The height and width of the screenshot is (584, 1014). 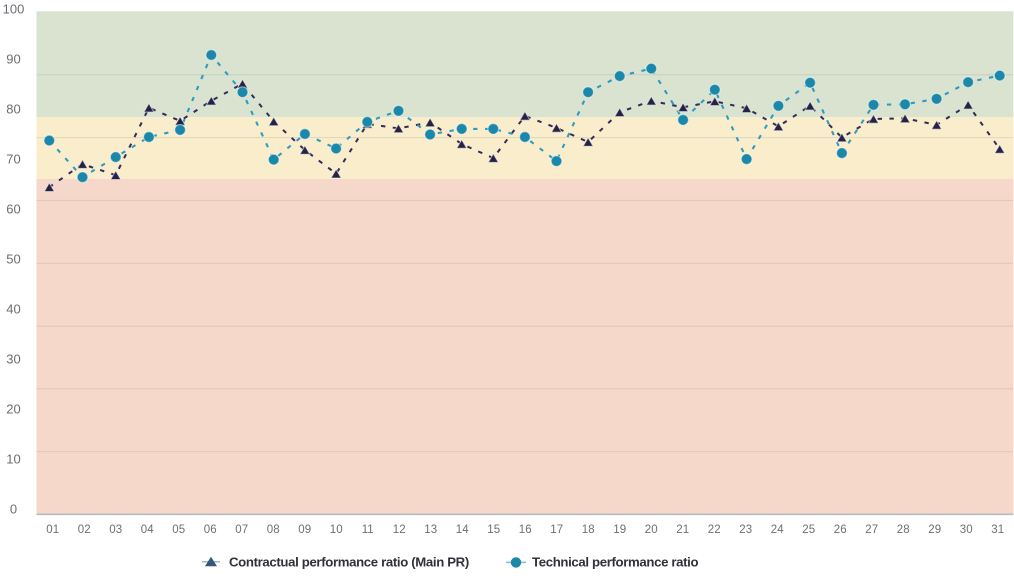 What do you see at coordinates (13, 509) in the screenshot?
I see `svg-text: 0` at bounding box center [13, 509].